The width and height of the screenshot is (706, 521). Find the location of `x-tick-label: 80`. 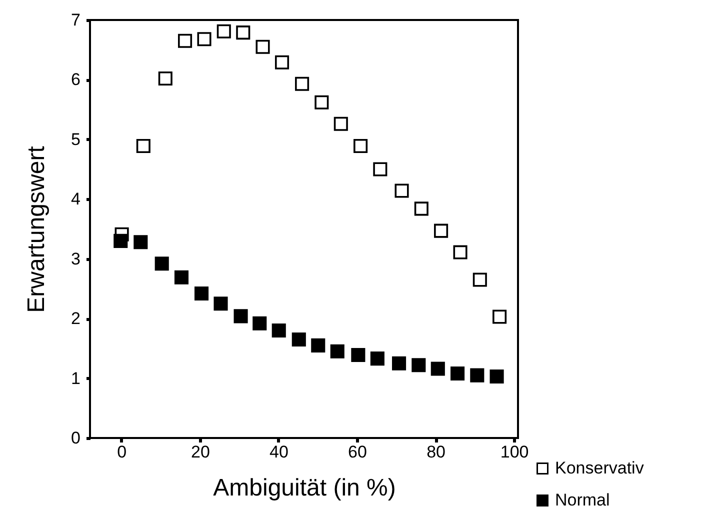

x-tick-label: 80 is located at coordinates (436, 452).